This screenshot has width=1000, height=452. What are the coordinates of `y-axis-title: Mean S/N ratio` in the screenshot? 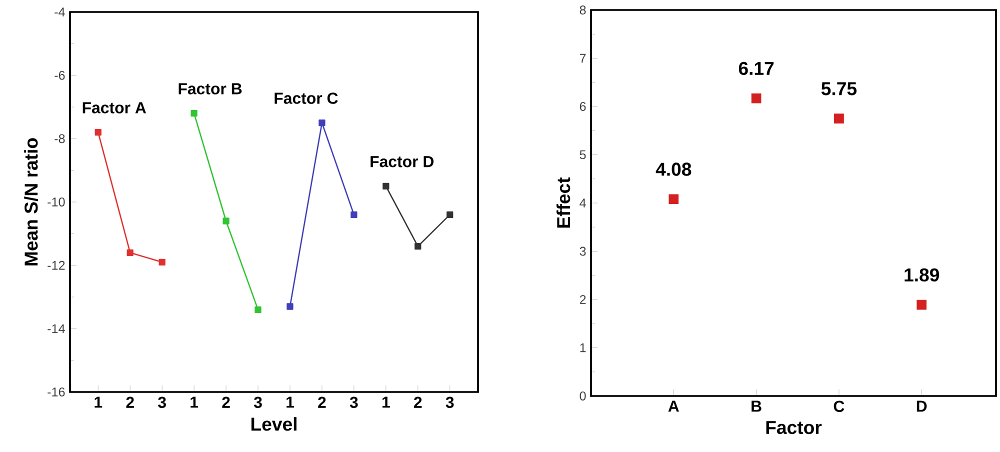 It's located at (31, 202).